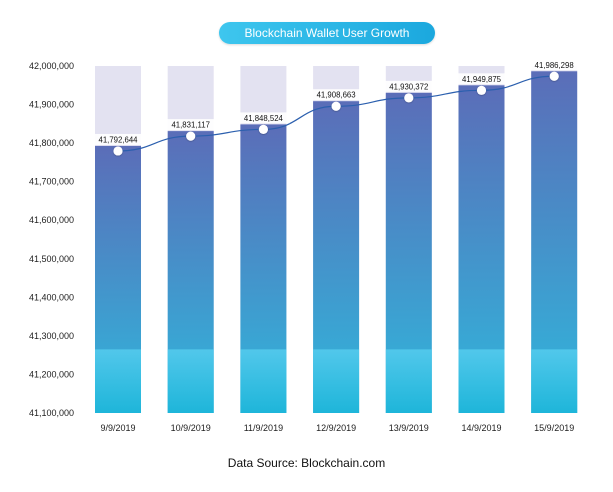  I want to click on y-tick-label: 41,100,000, so click(51, 413).